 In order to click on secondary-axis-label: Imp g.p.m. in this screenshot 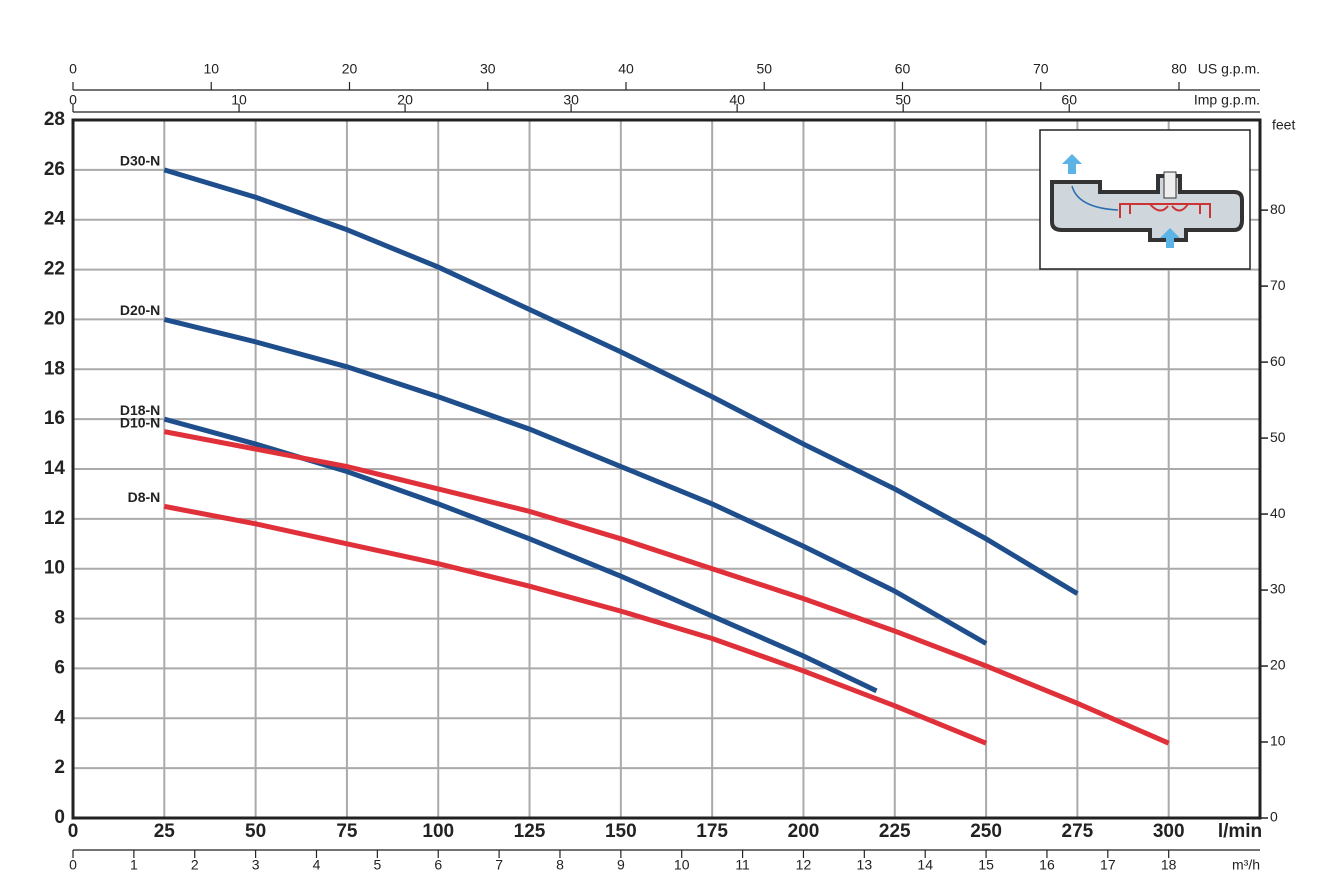, I will do `click(1227, 100)`.